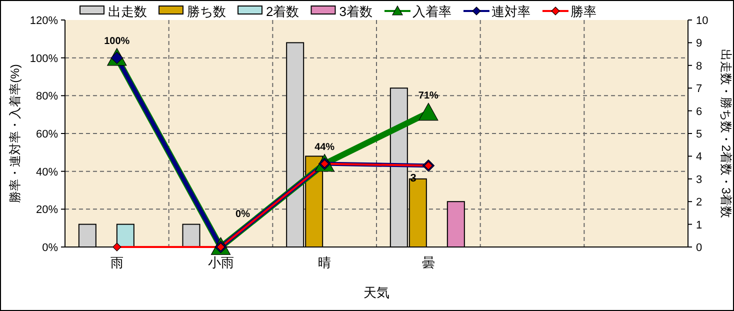  What do you see at coordinates (221, 262) in the screenshot?
I see `x-tick-label: 小雨` at bounding box center [221, 262].